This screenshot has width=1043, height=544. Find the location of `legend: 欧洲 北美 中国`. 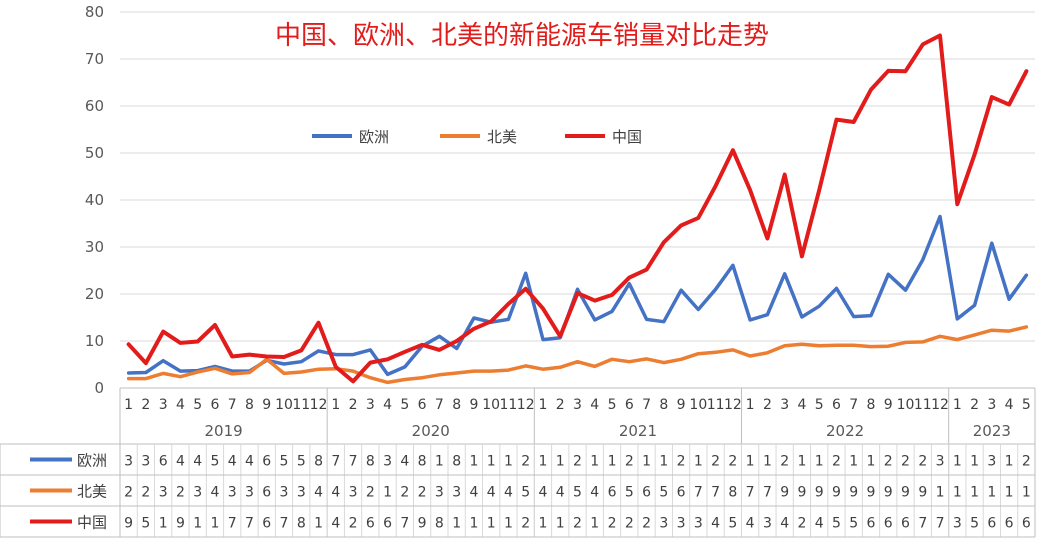

legend: 欧洲 北美 中国 is located at coordinates (477, 137).